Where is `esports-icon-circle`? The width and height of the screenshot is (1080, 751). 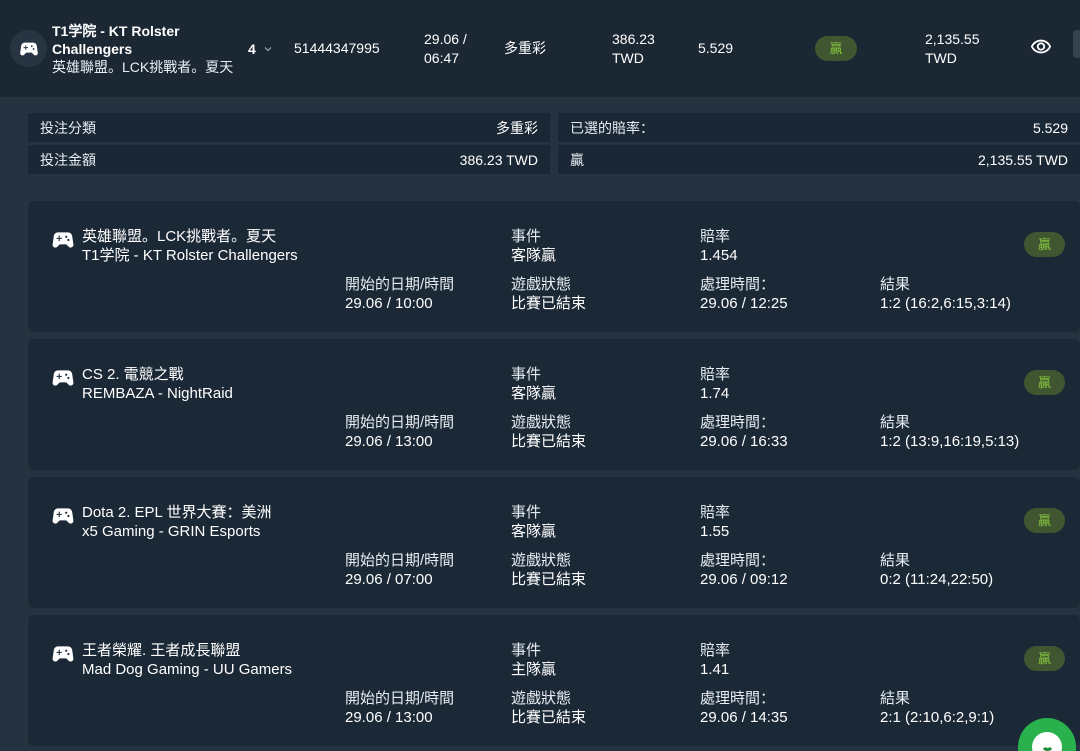
esports-icon-circle is located at coordinates (28, 48).